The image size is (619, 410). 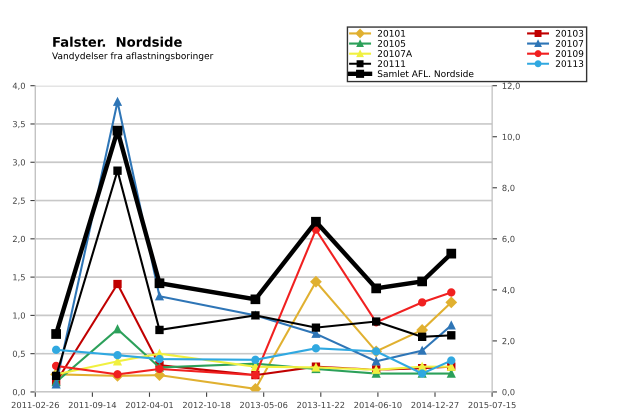 I want to click on y-tick-label: 2,0, so click(x=19, y=239).